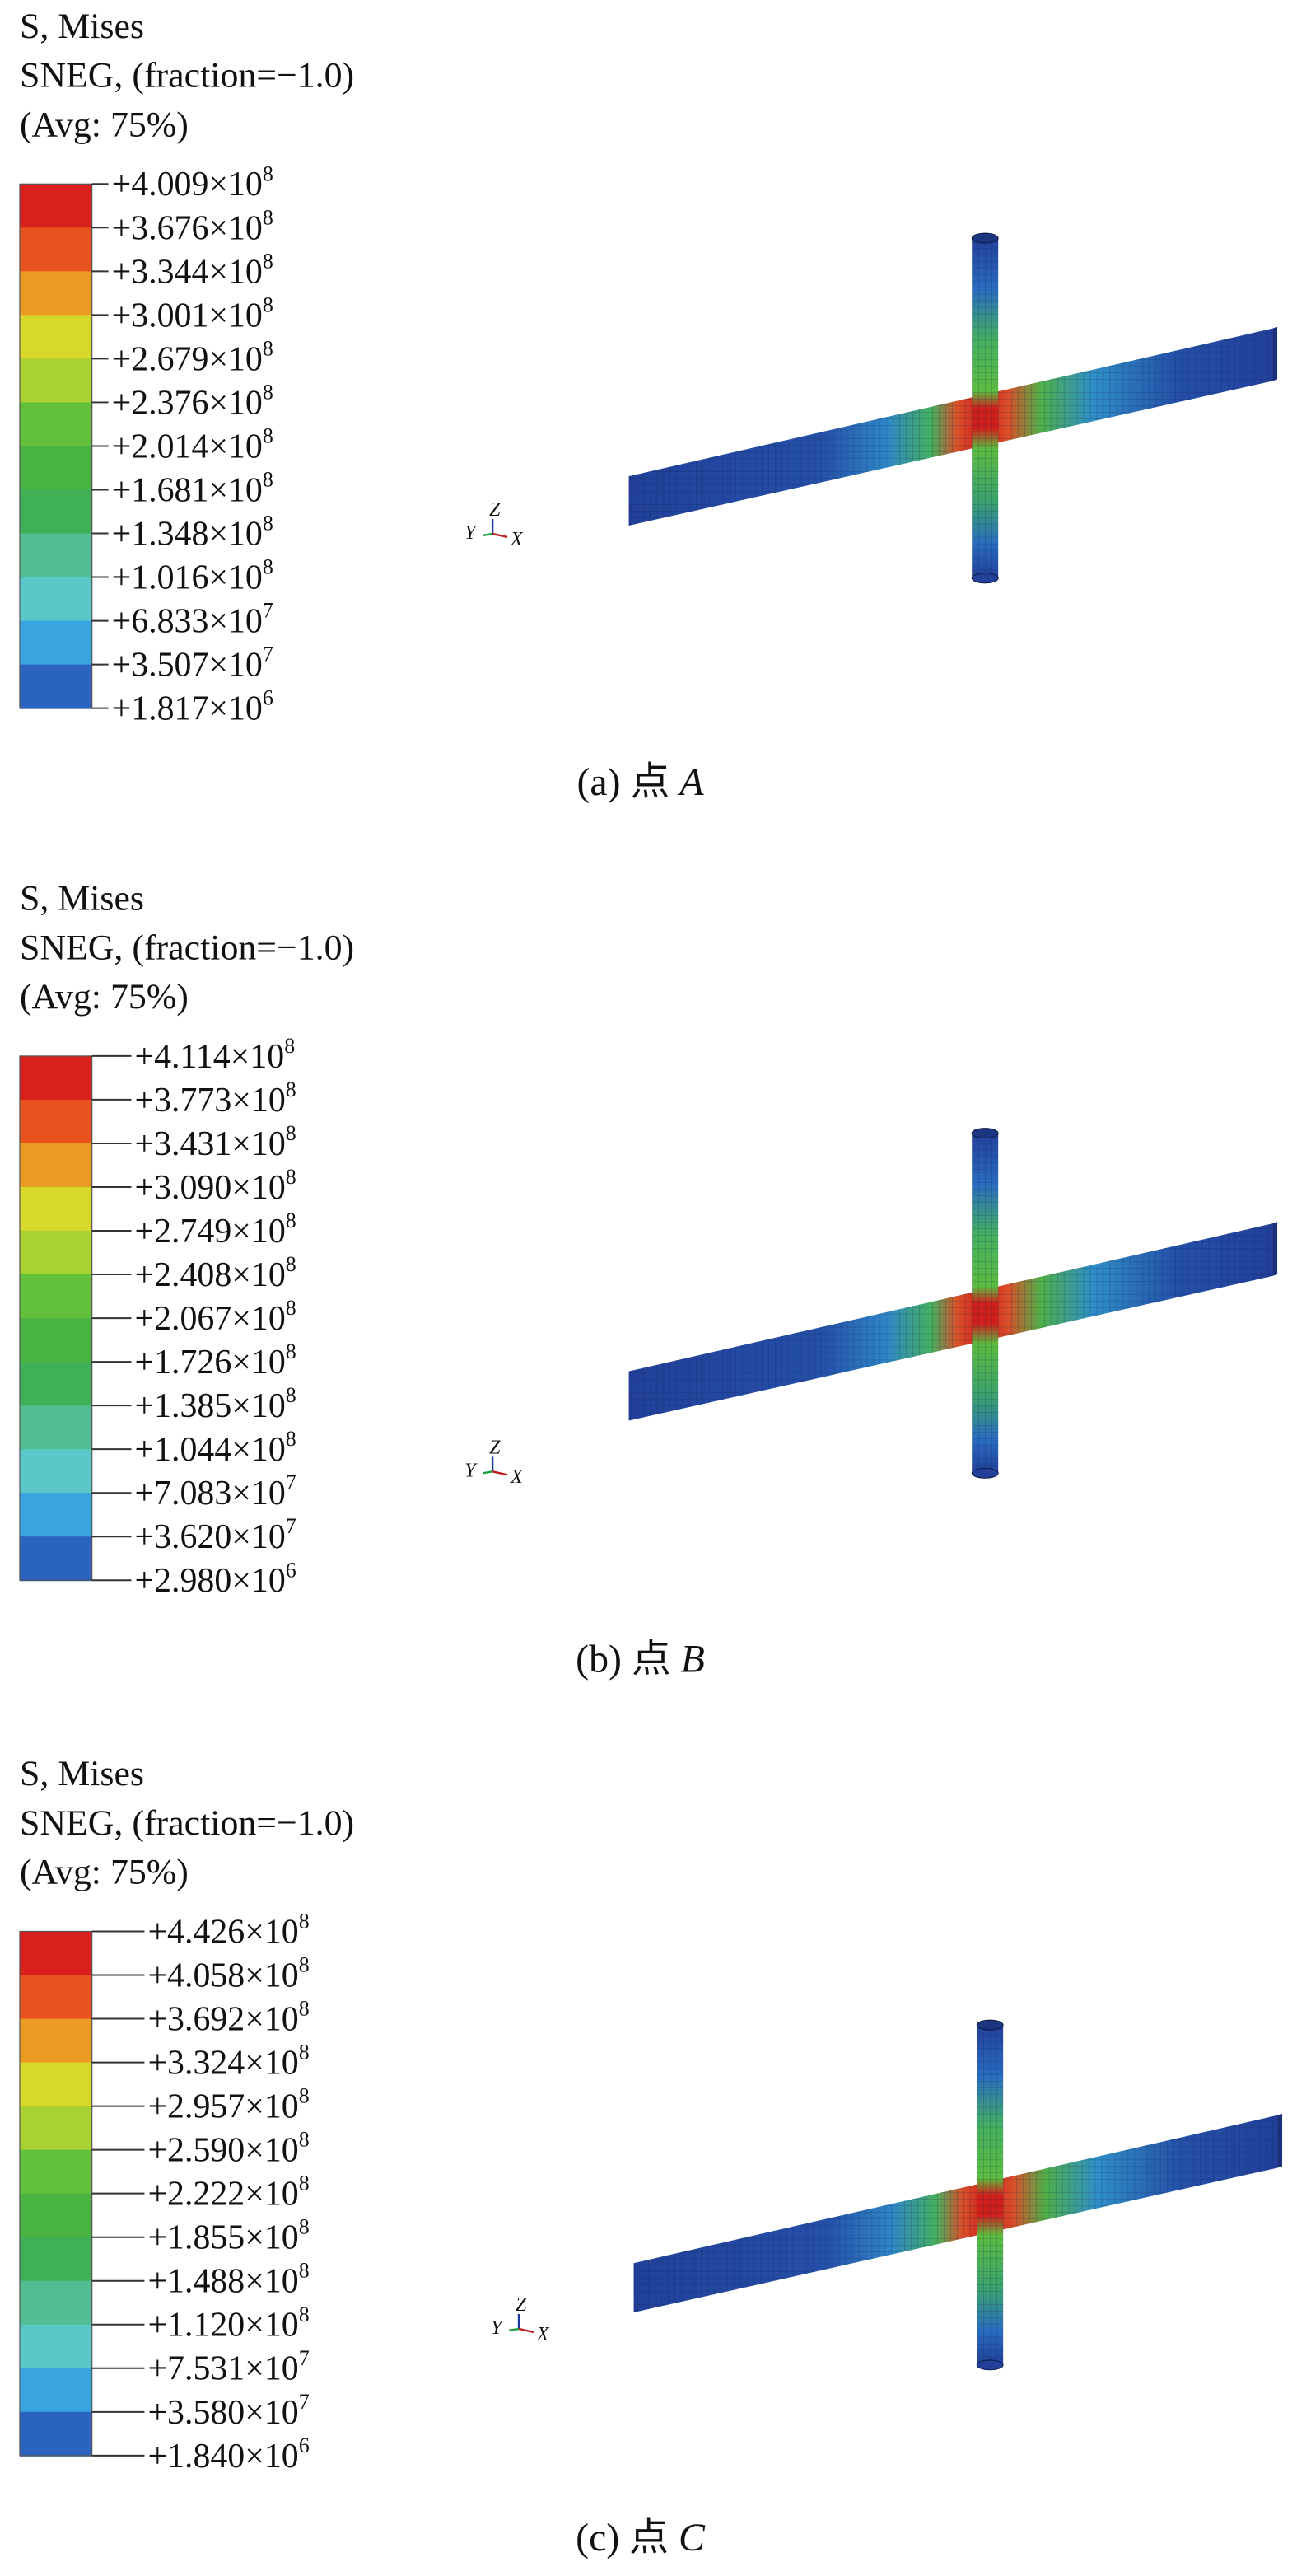 Image resolution: width=1297 pixels, height=2576 pixels. What do you see at coordinates (187, 184) in the screenshot?
I see `legend-mantissa: +4.009×10` at bounding box center [187, 184].